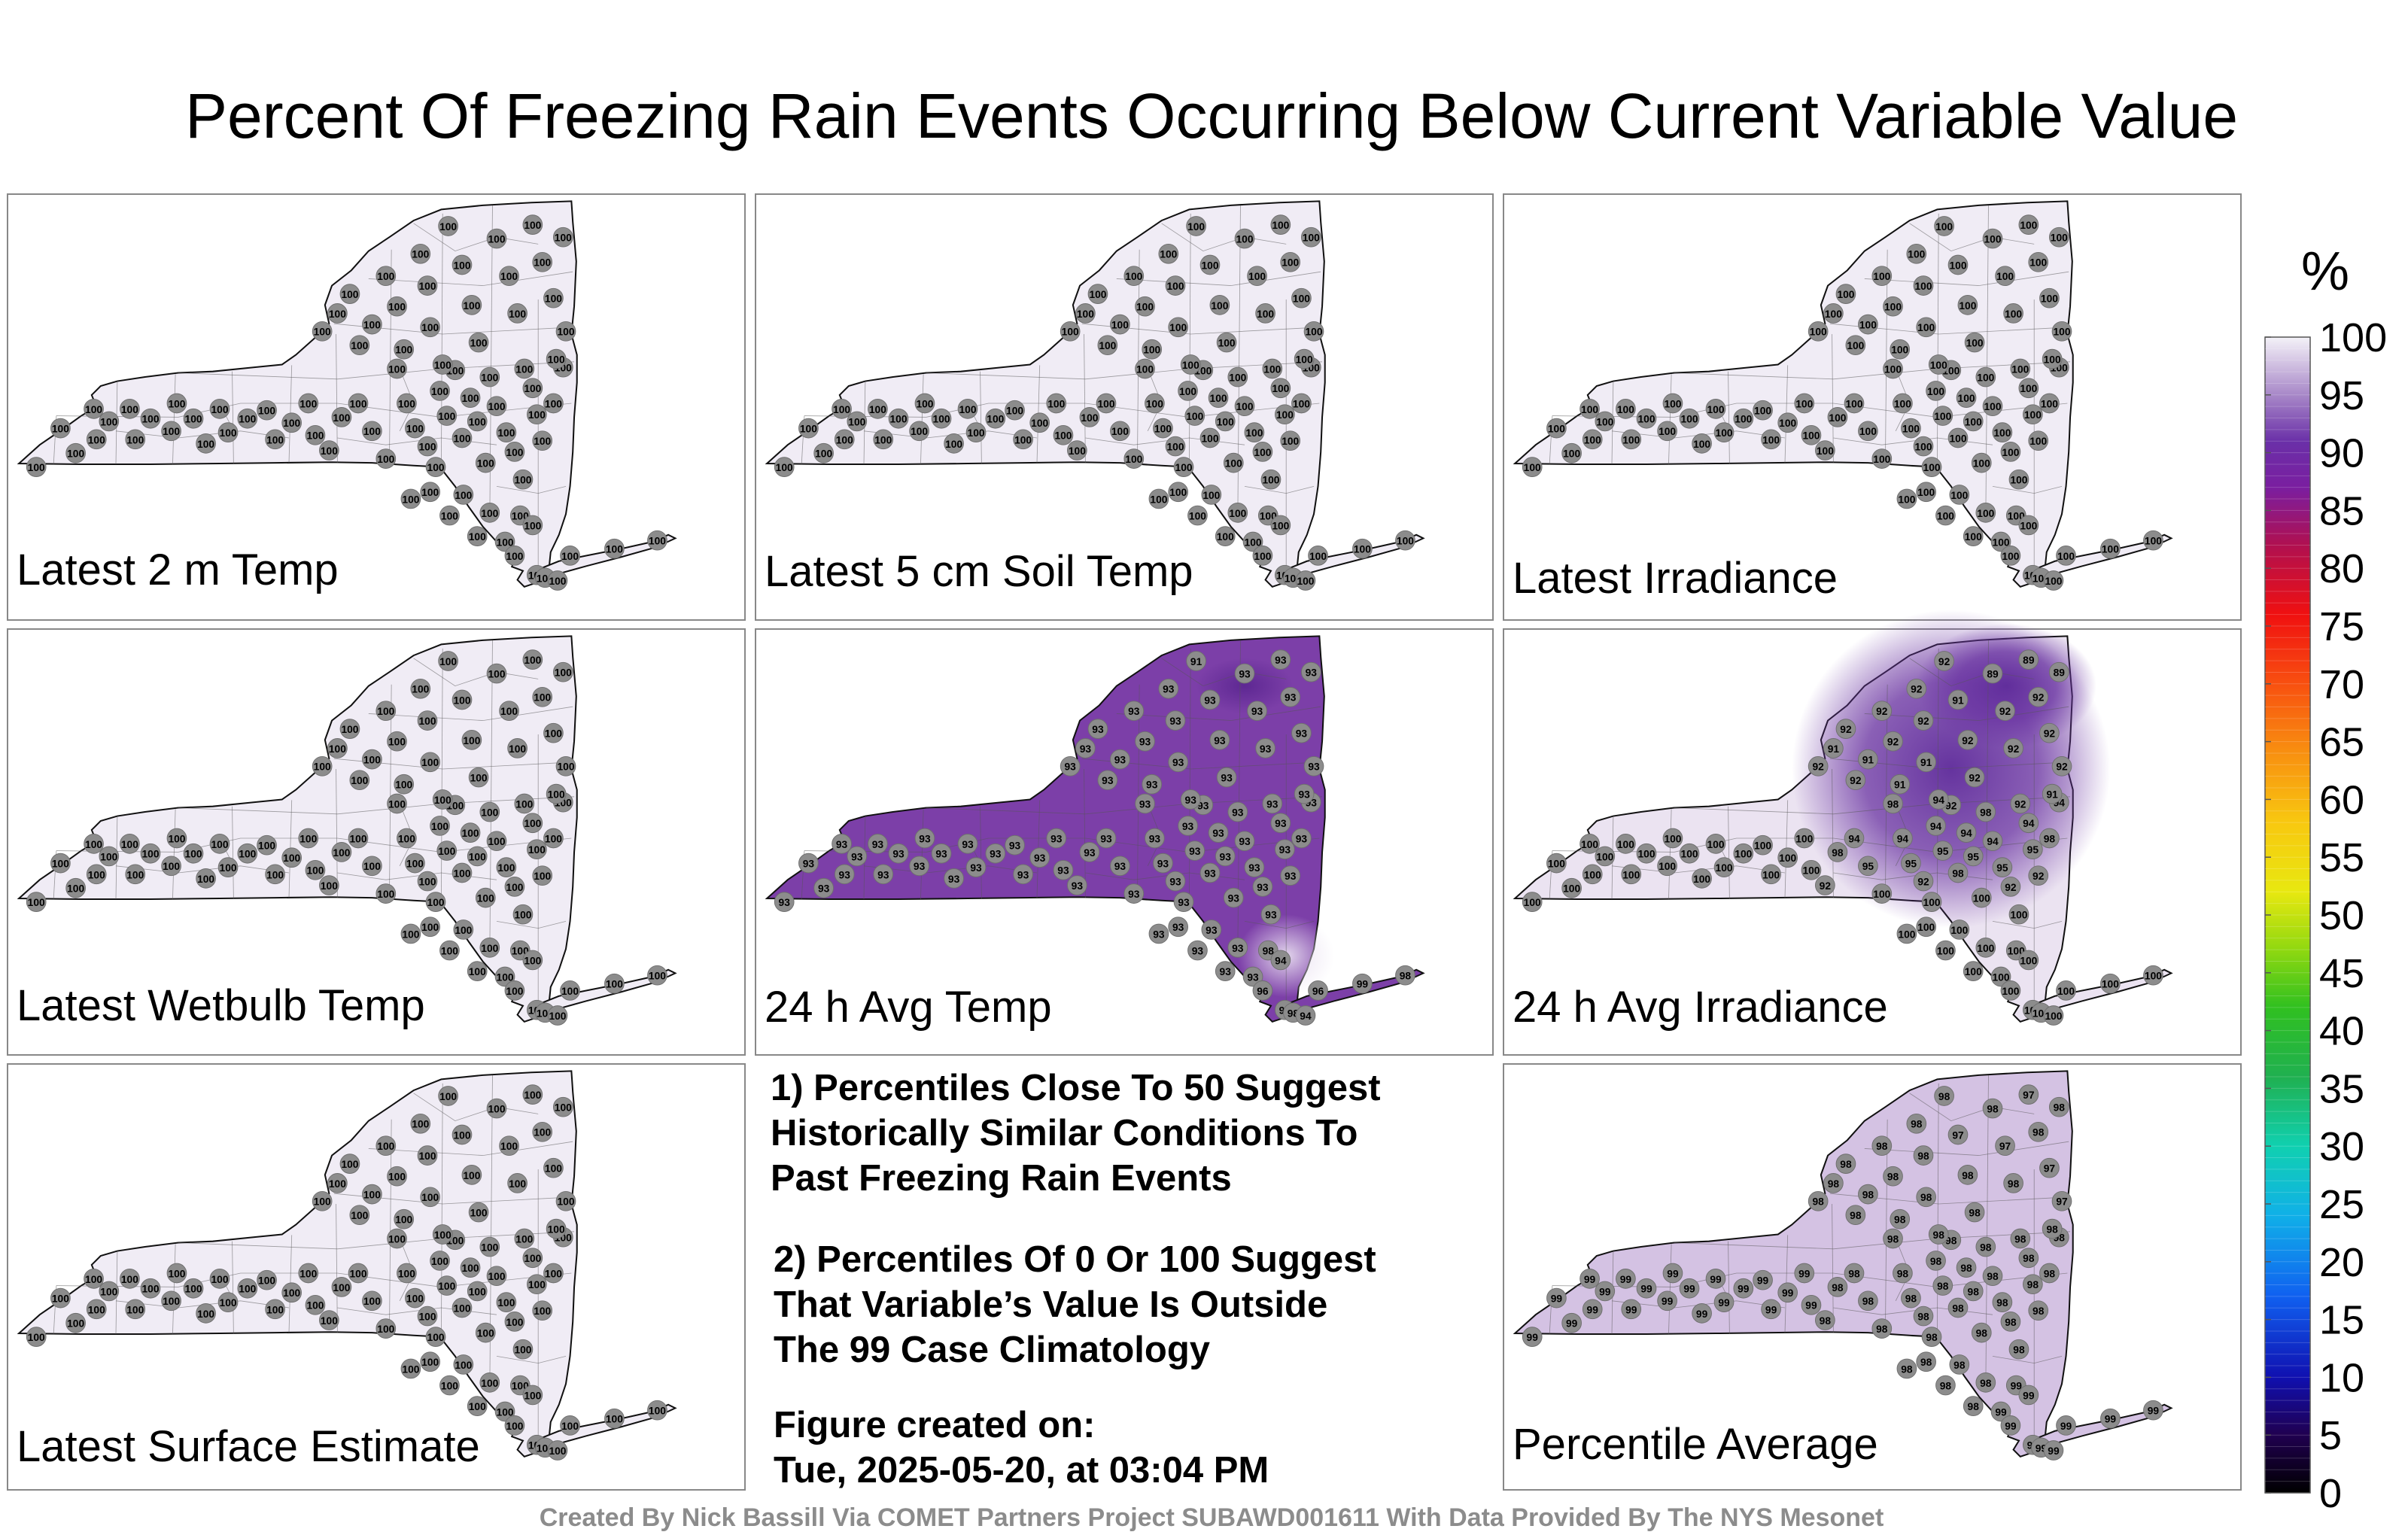  What do you see at coordinates (1675, 578) in the screenshot?
I see `panel-label: Latest Irradiance` at bounding box center [1675, 578].